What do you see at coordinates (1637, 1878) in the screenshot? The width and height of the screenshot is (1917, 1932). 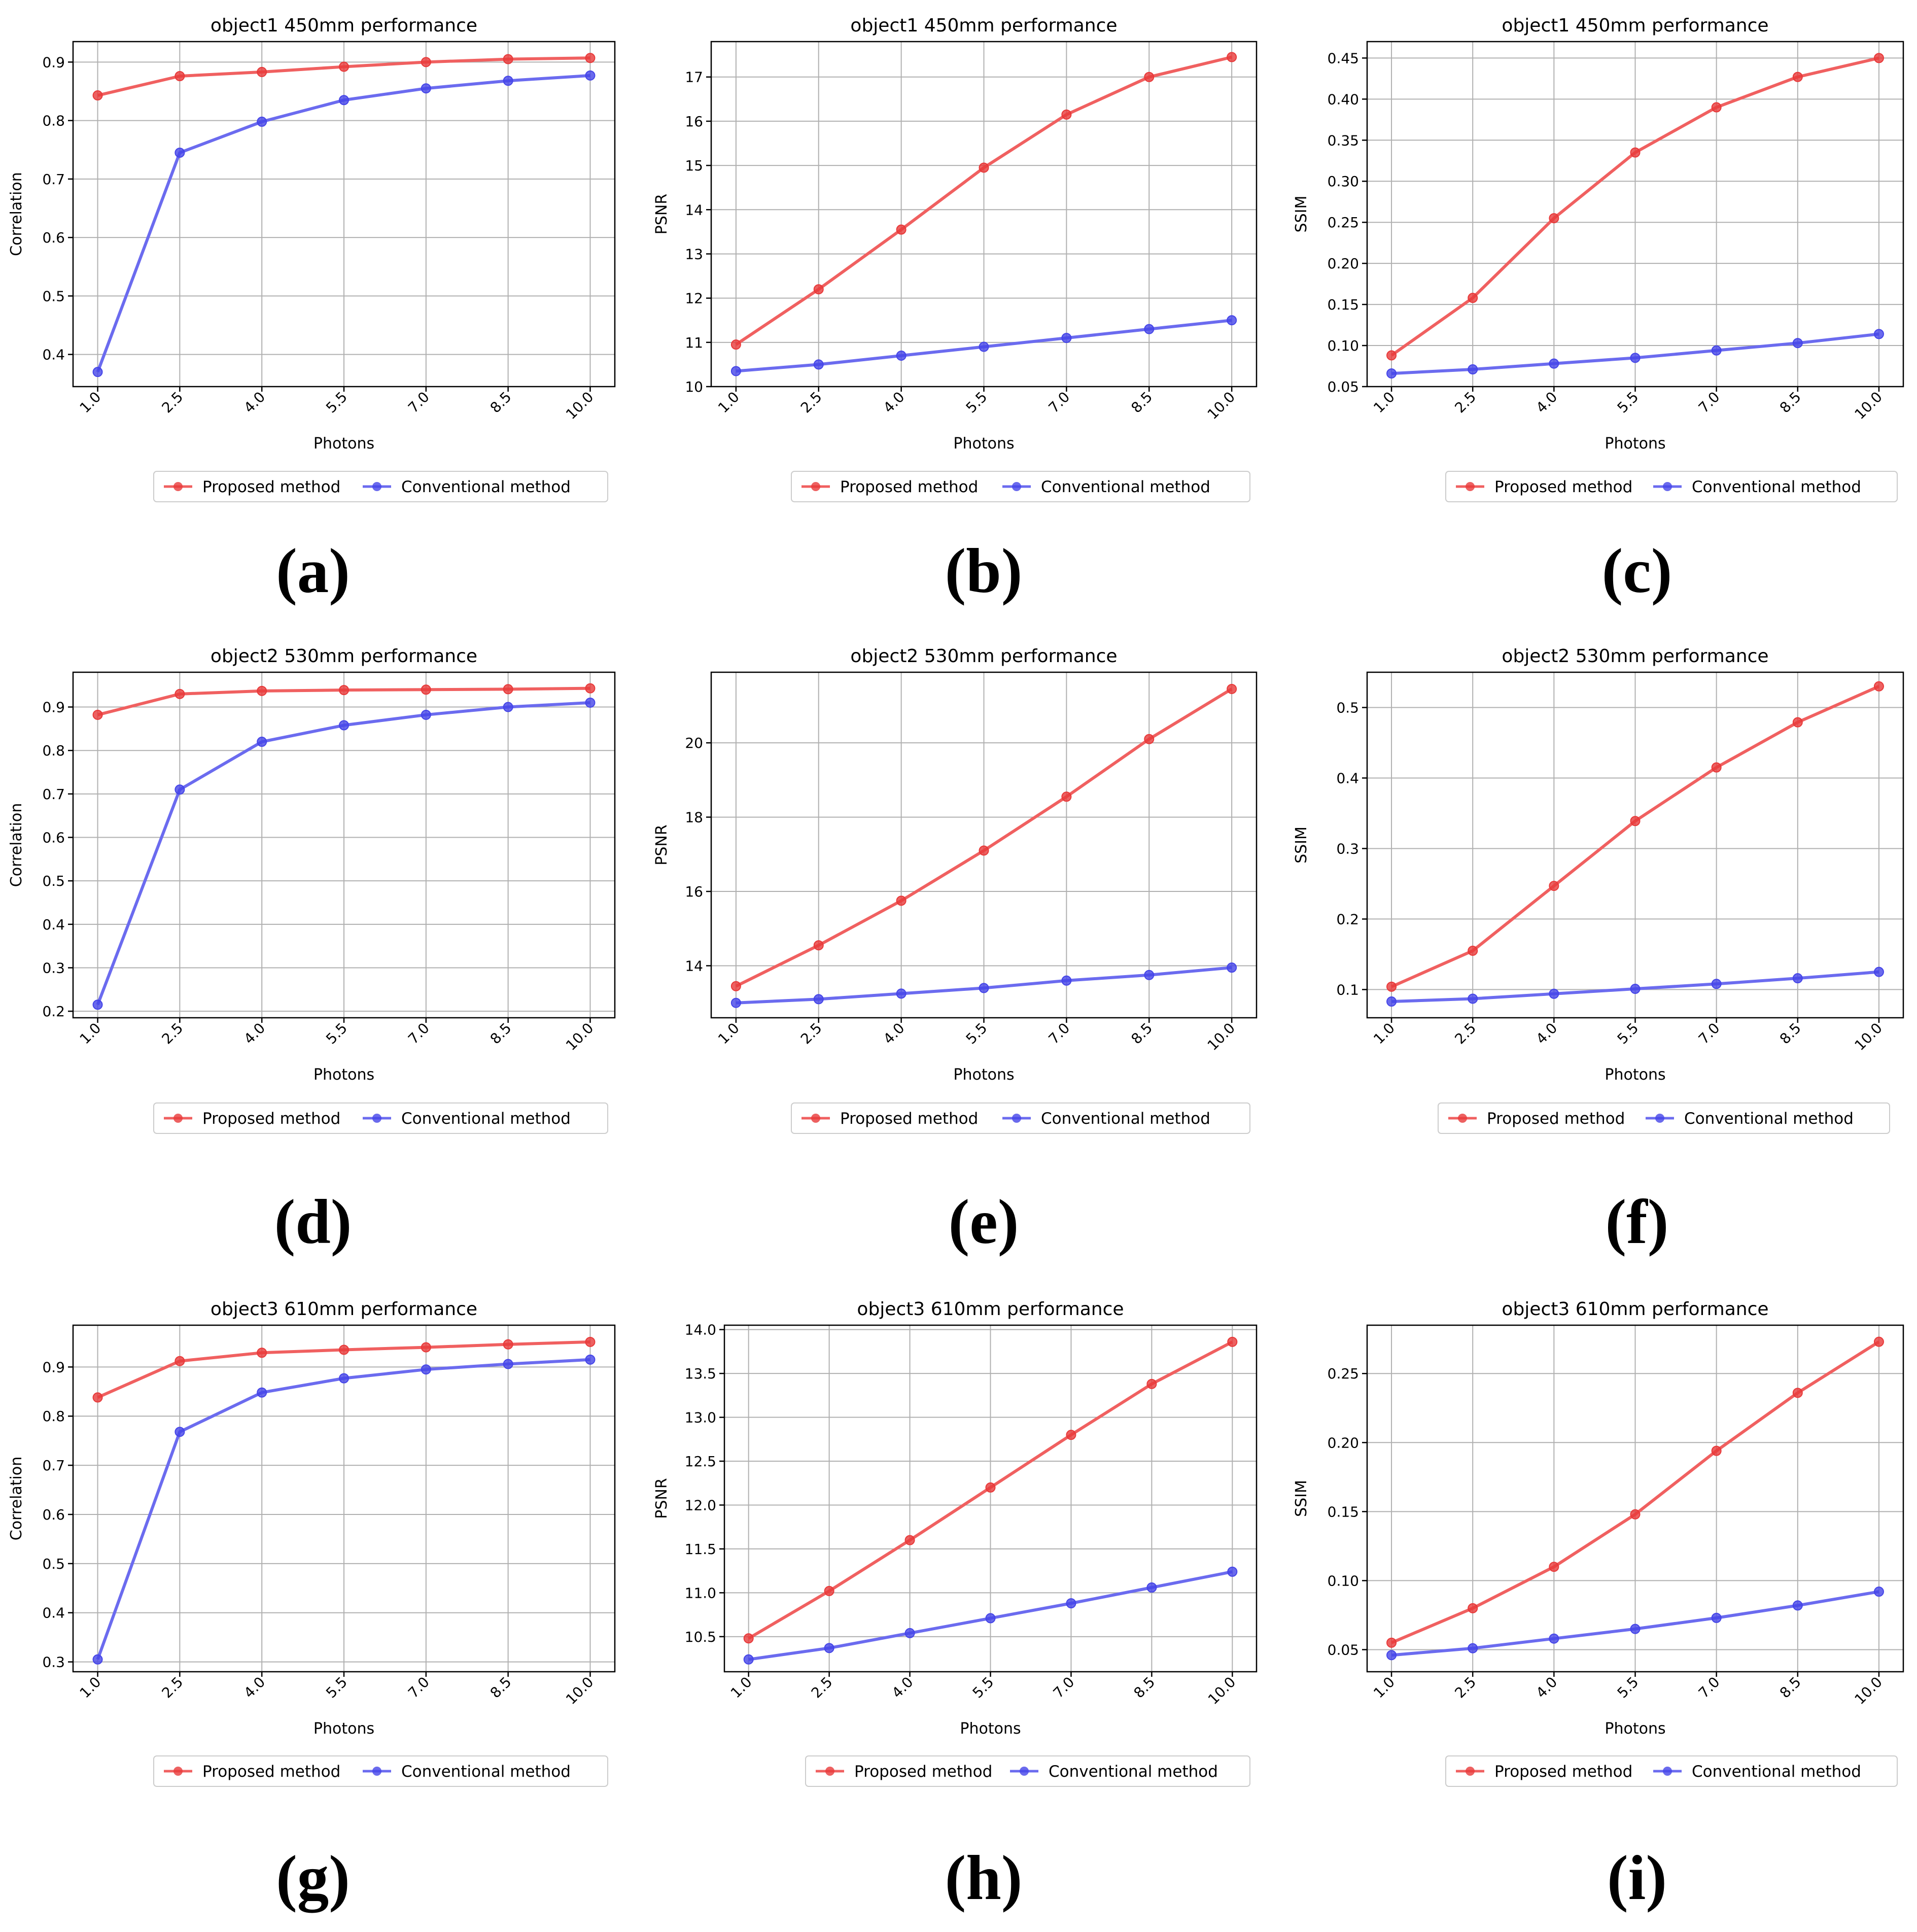 I see `panel-label: (i)` at bounding box center [1637, 1878].